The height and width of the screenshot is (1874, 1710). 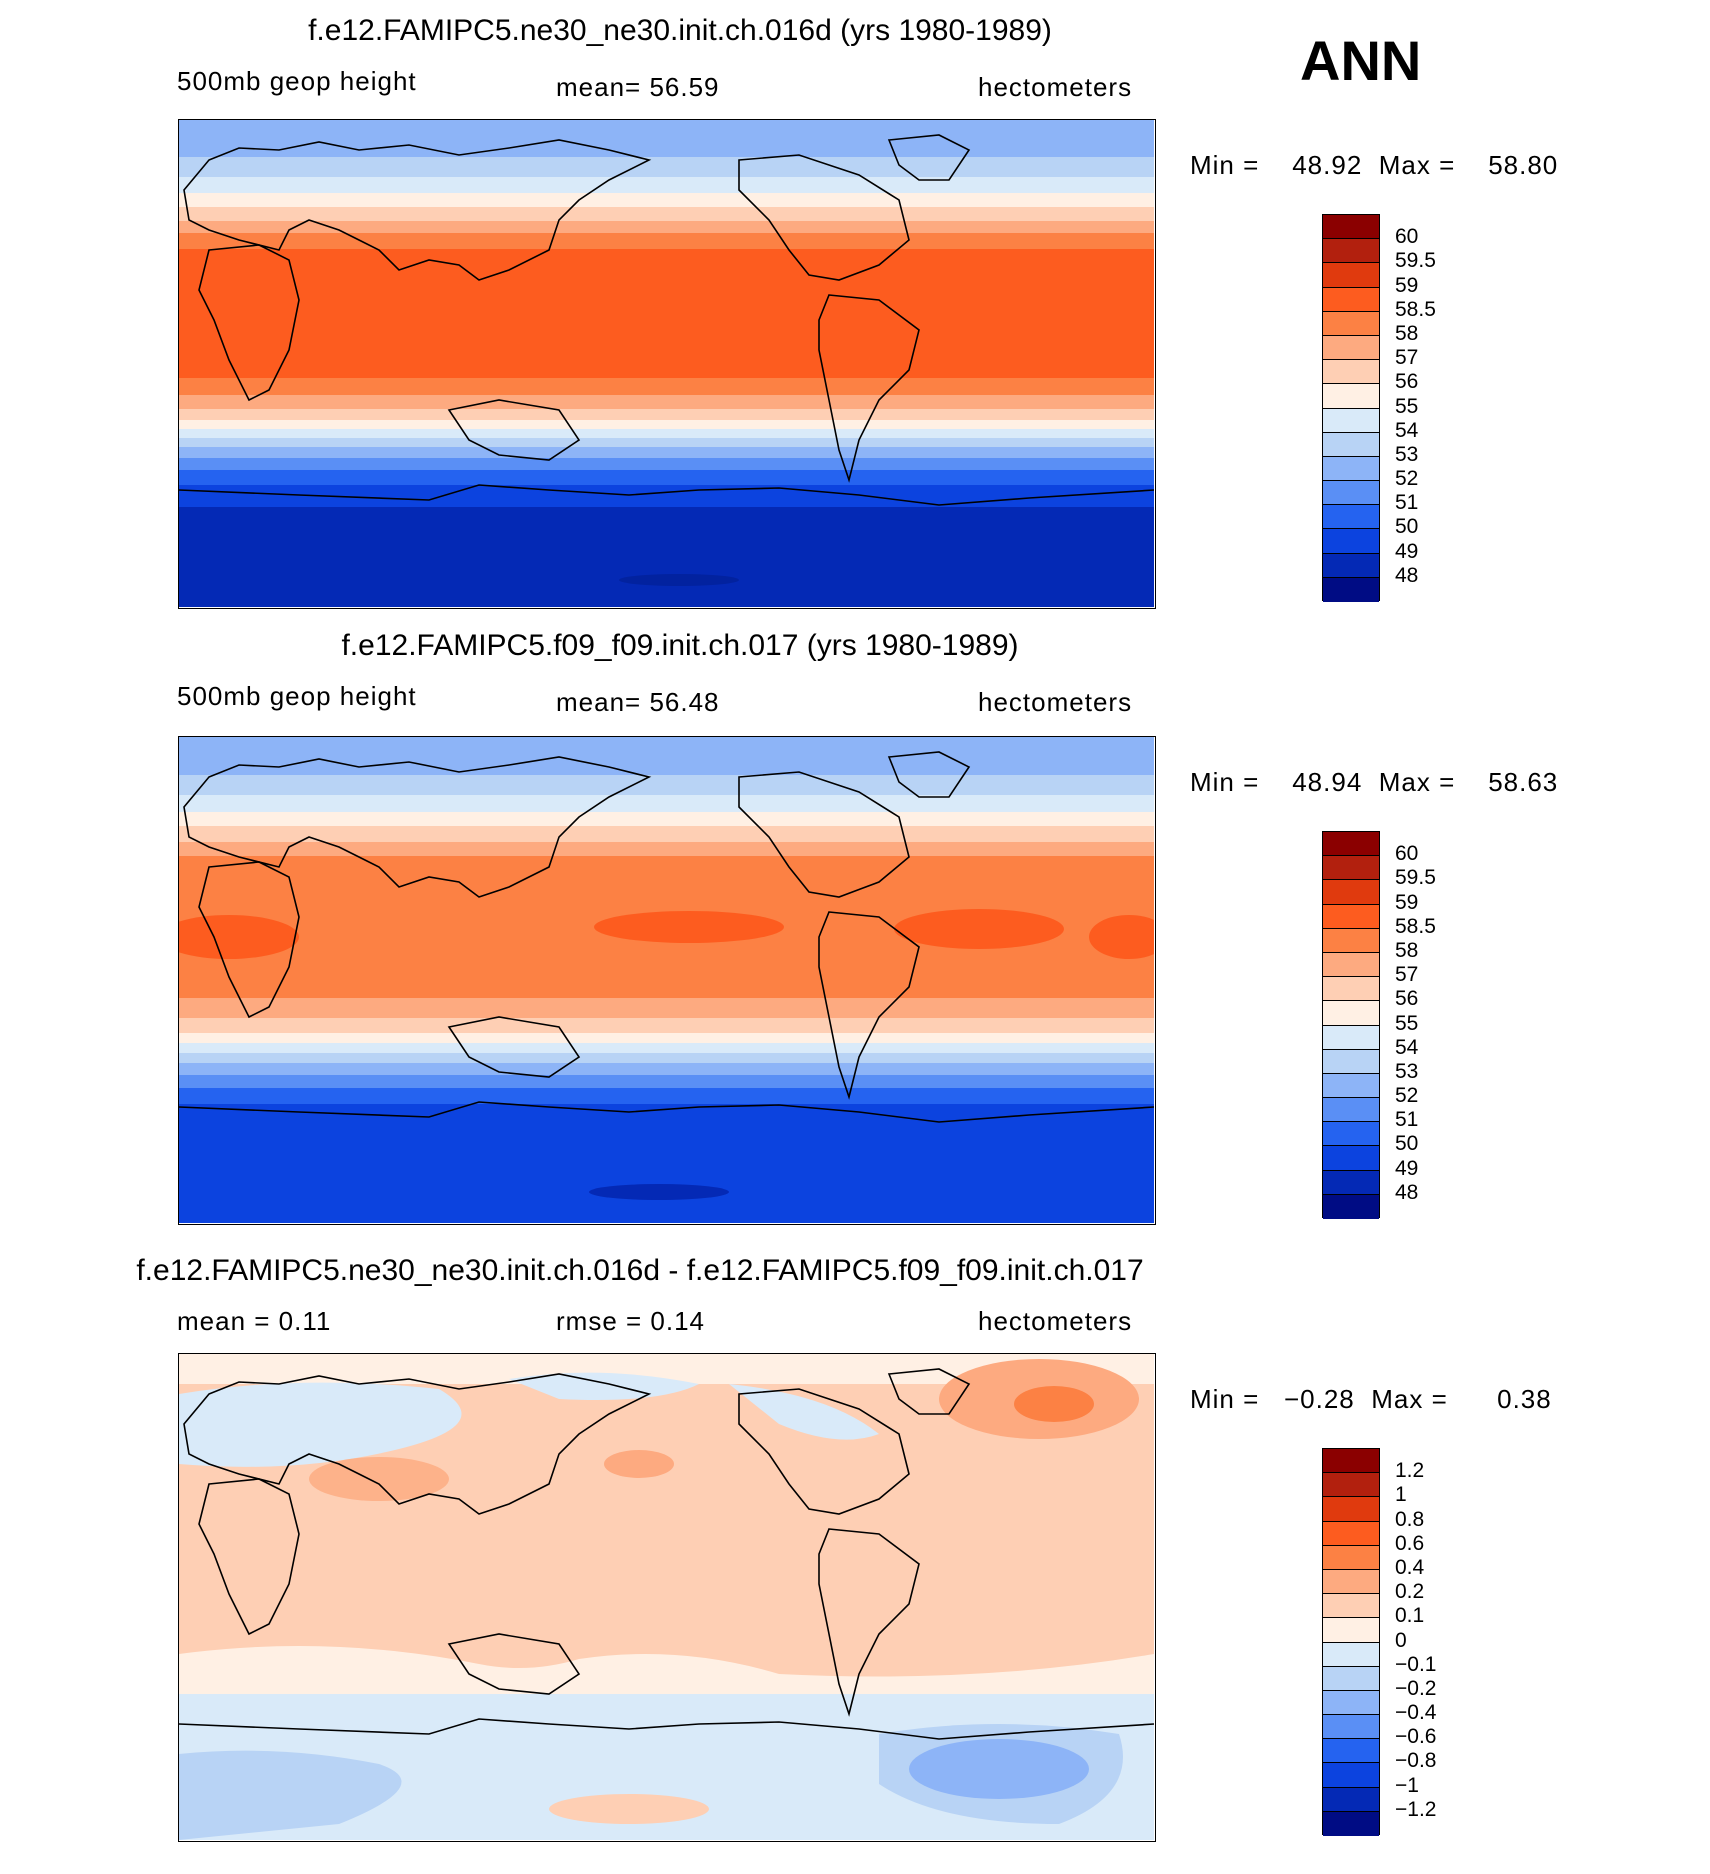 What do you see at coordinates (1361, 60) in the screenshot?
I see `season-label: ANN` at bounding box center [1361, 60].